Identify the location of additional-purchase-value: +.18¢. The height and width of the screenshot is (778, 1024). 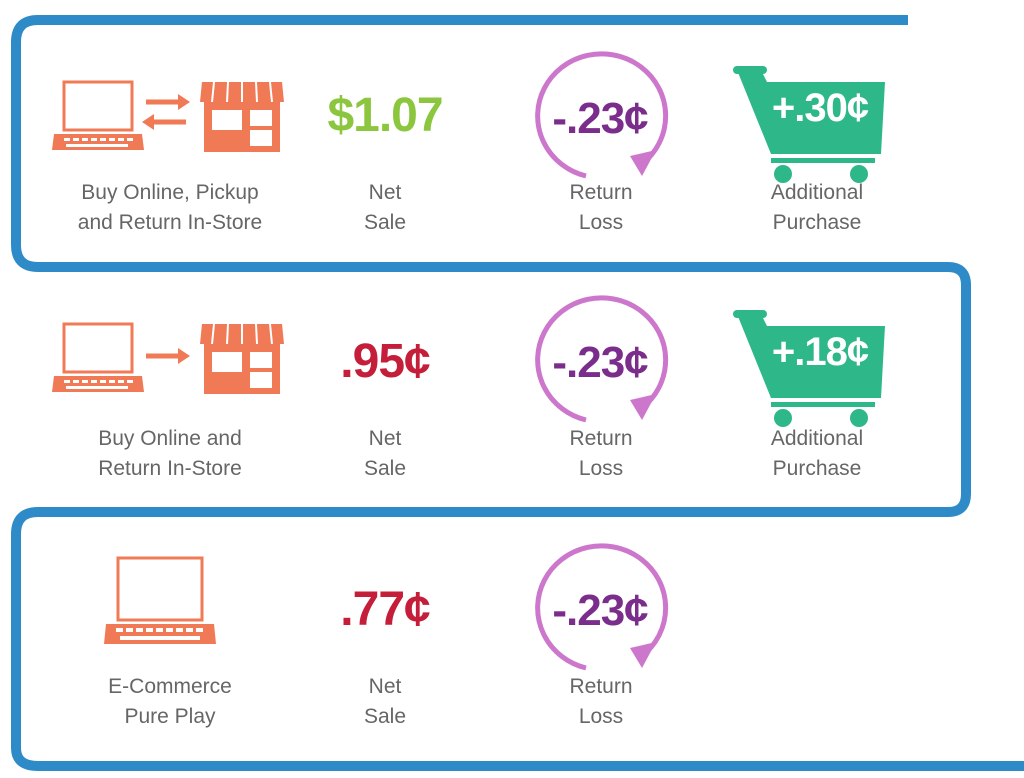
(820, 352).